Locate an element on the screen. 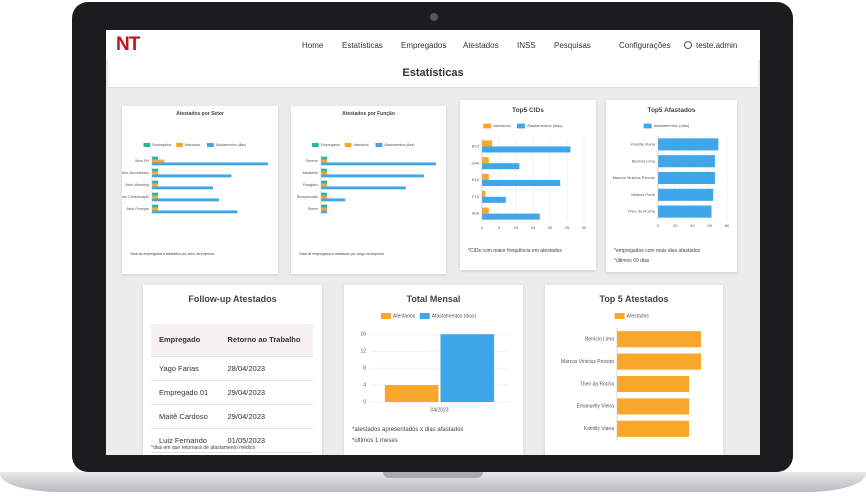 Image resolution: width=866 pixels, height=499 pixels. category-label: Kamilly Viana is located at coordinates (643, 143).